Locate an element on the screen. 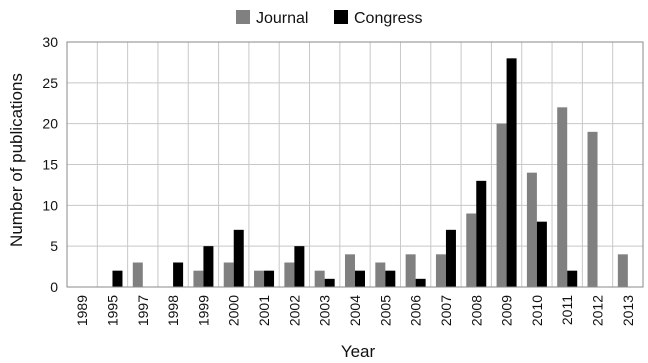  x-tick-label: 1999 is located at coordinates (203, 310).